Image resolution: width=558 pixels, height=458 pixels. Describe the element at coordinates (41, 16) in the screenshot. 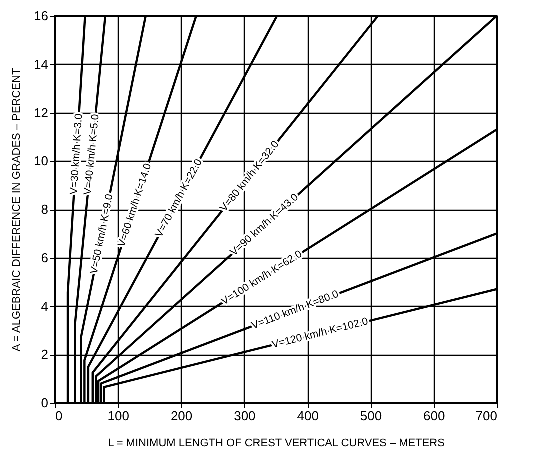

I see `y-tick-label: 16` at that location.